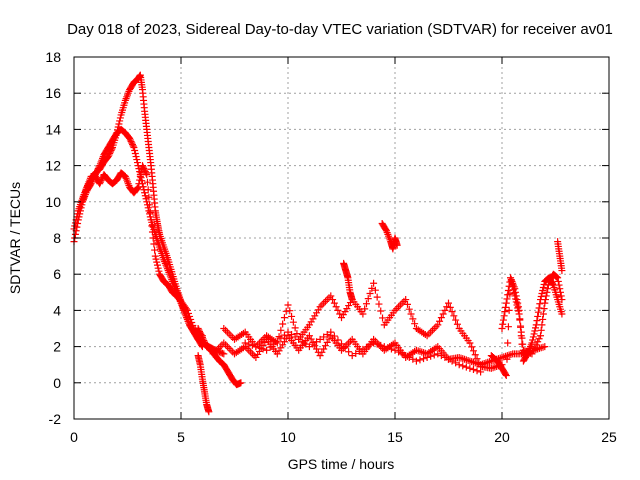 The image size is (640, 480). What do you see at coordinates (53, 93) in the screenshot?
I see `y-tick-label: 16` at bounding box center [53, 93].